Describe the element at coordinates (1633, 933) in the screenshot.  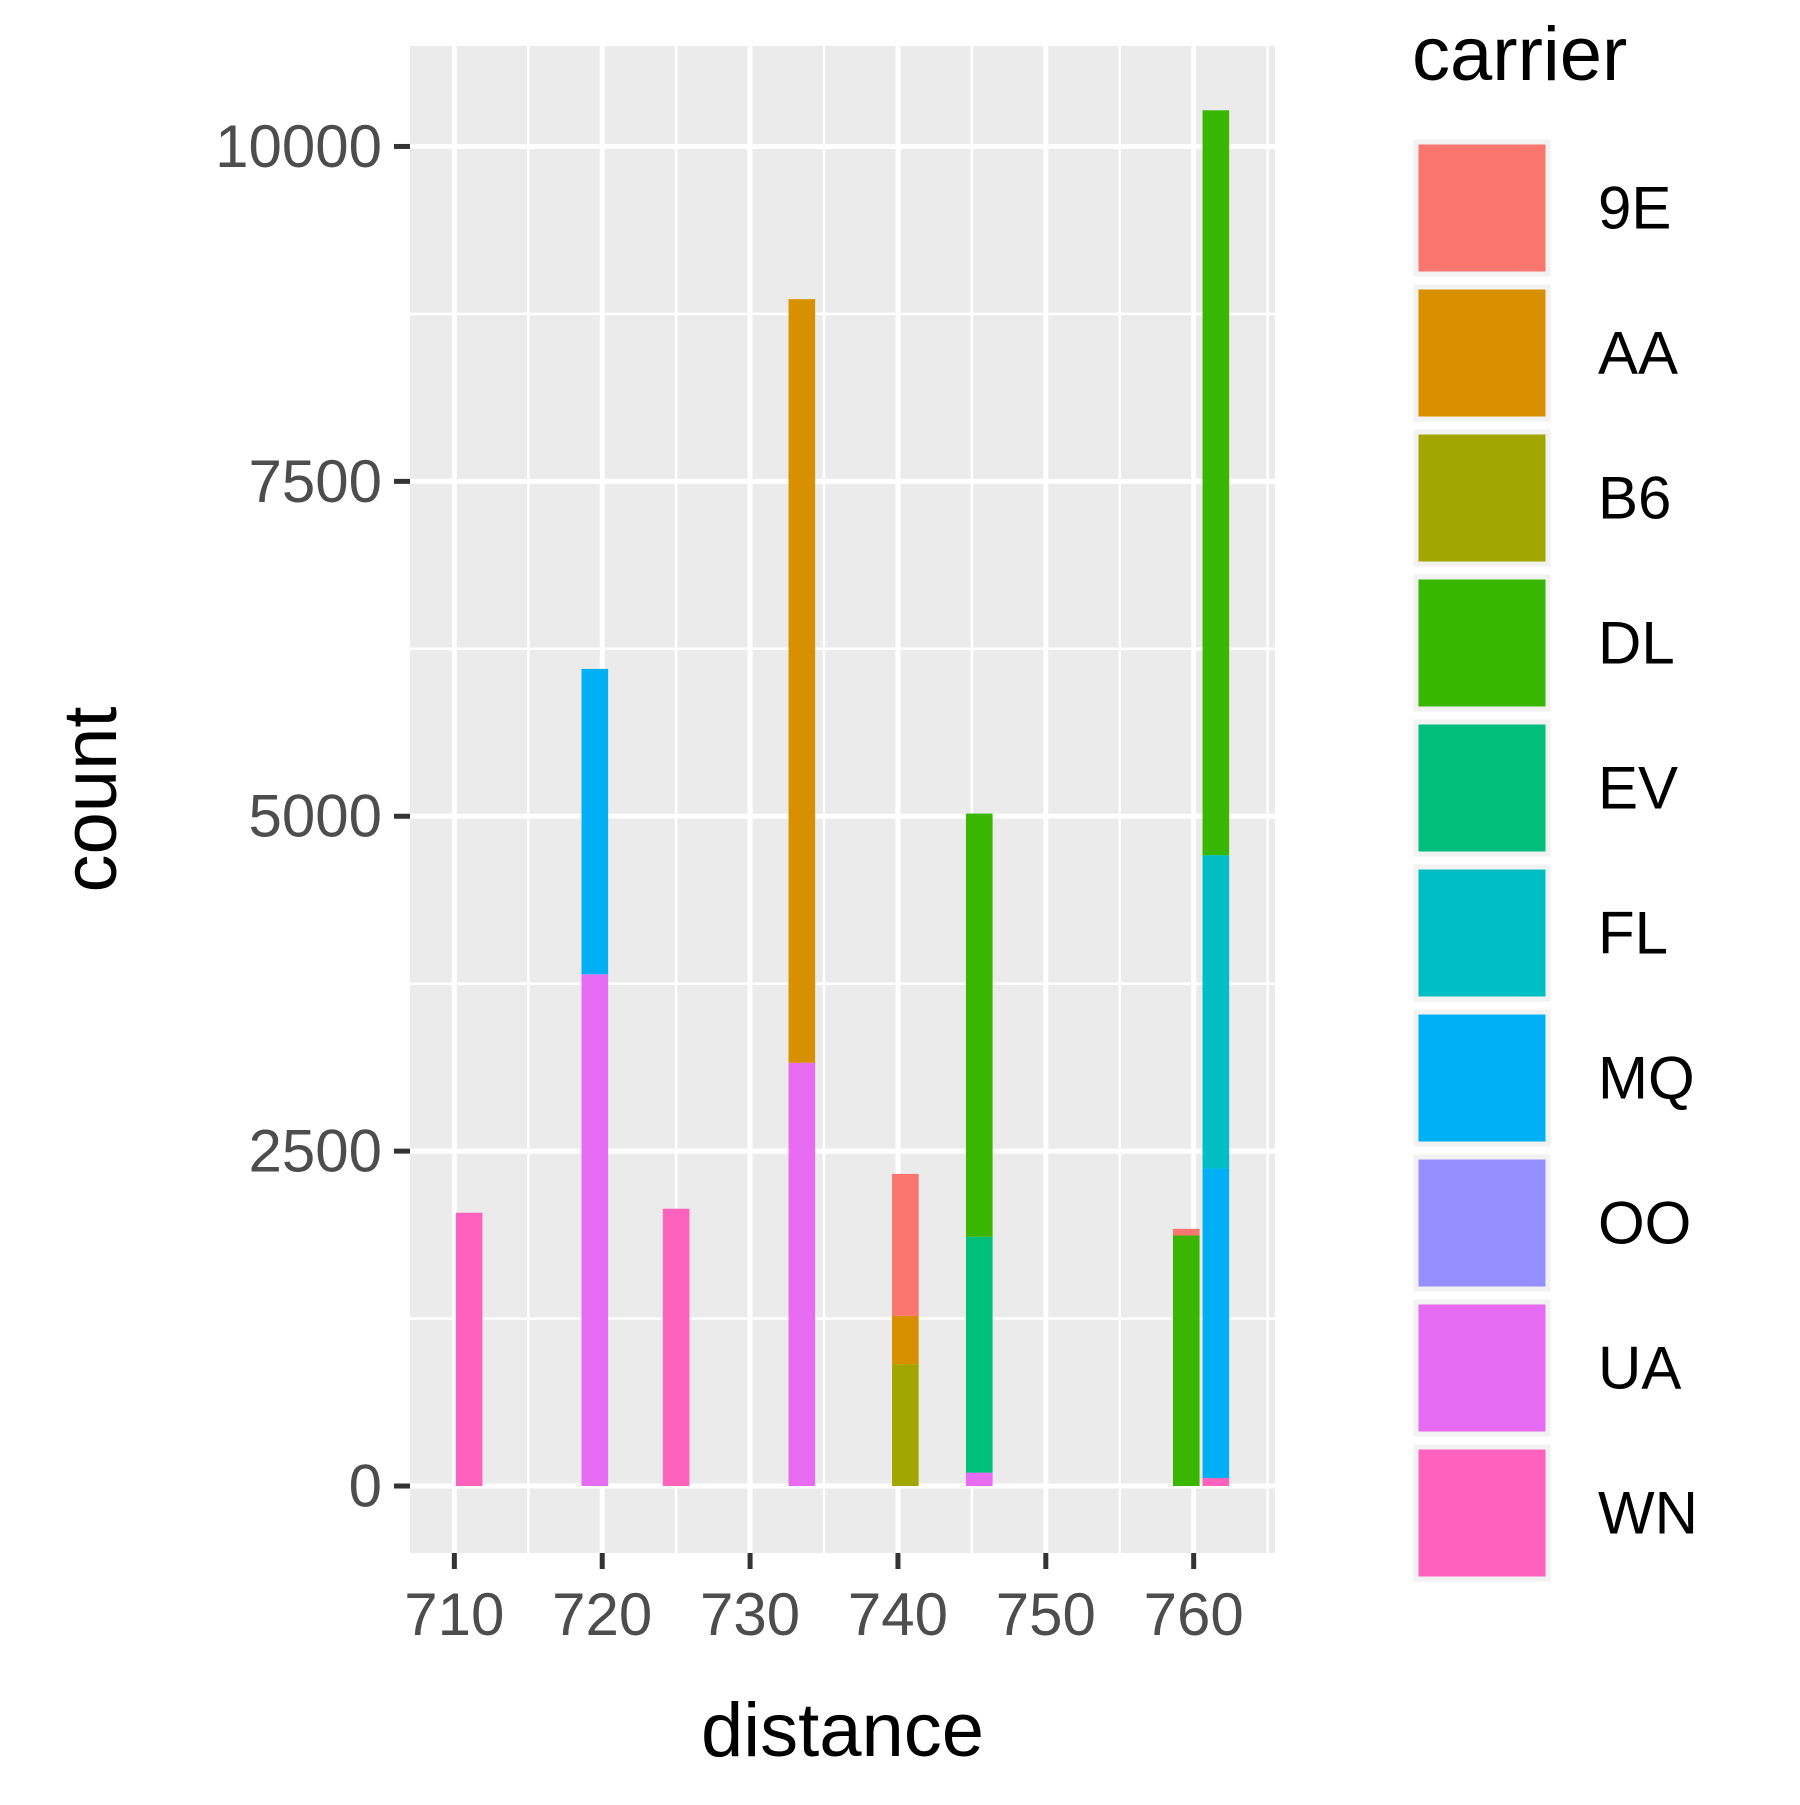
I see `legend-label-fl: FL` at that location.